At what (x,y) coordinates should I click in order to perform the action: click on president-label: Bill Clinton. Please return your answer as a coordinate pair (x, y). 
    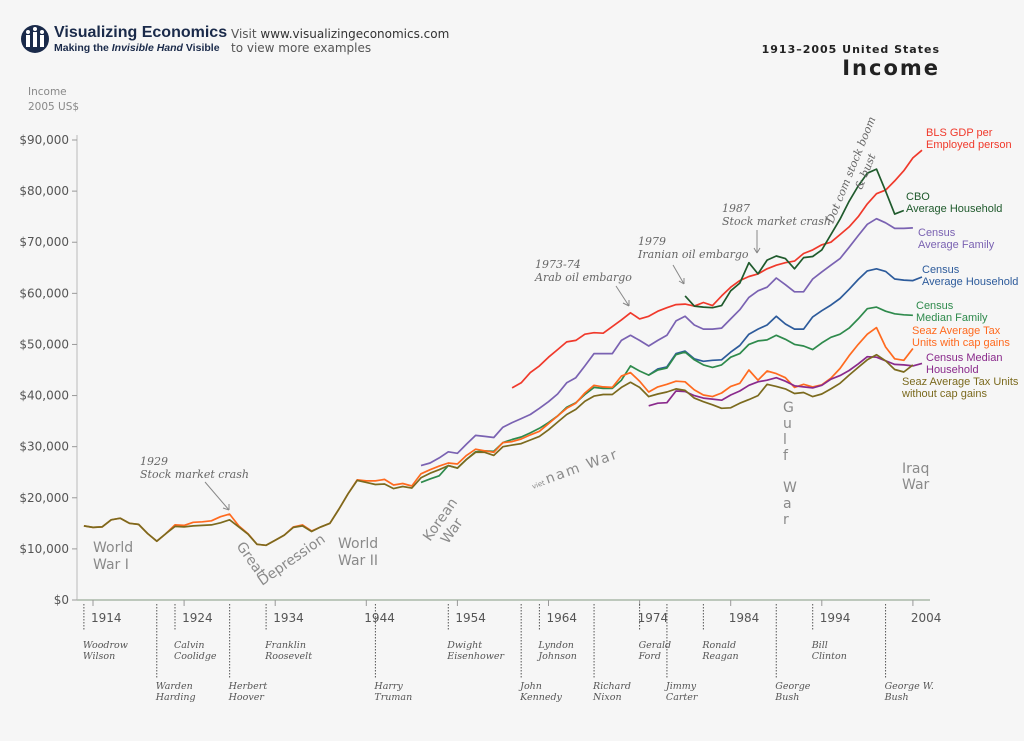
    Looking at the image, I should click on (829, 651).